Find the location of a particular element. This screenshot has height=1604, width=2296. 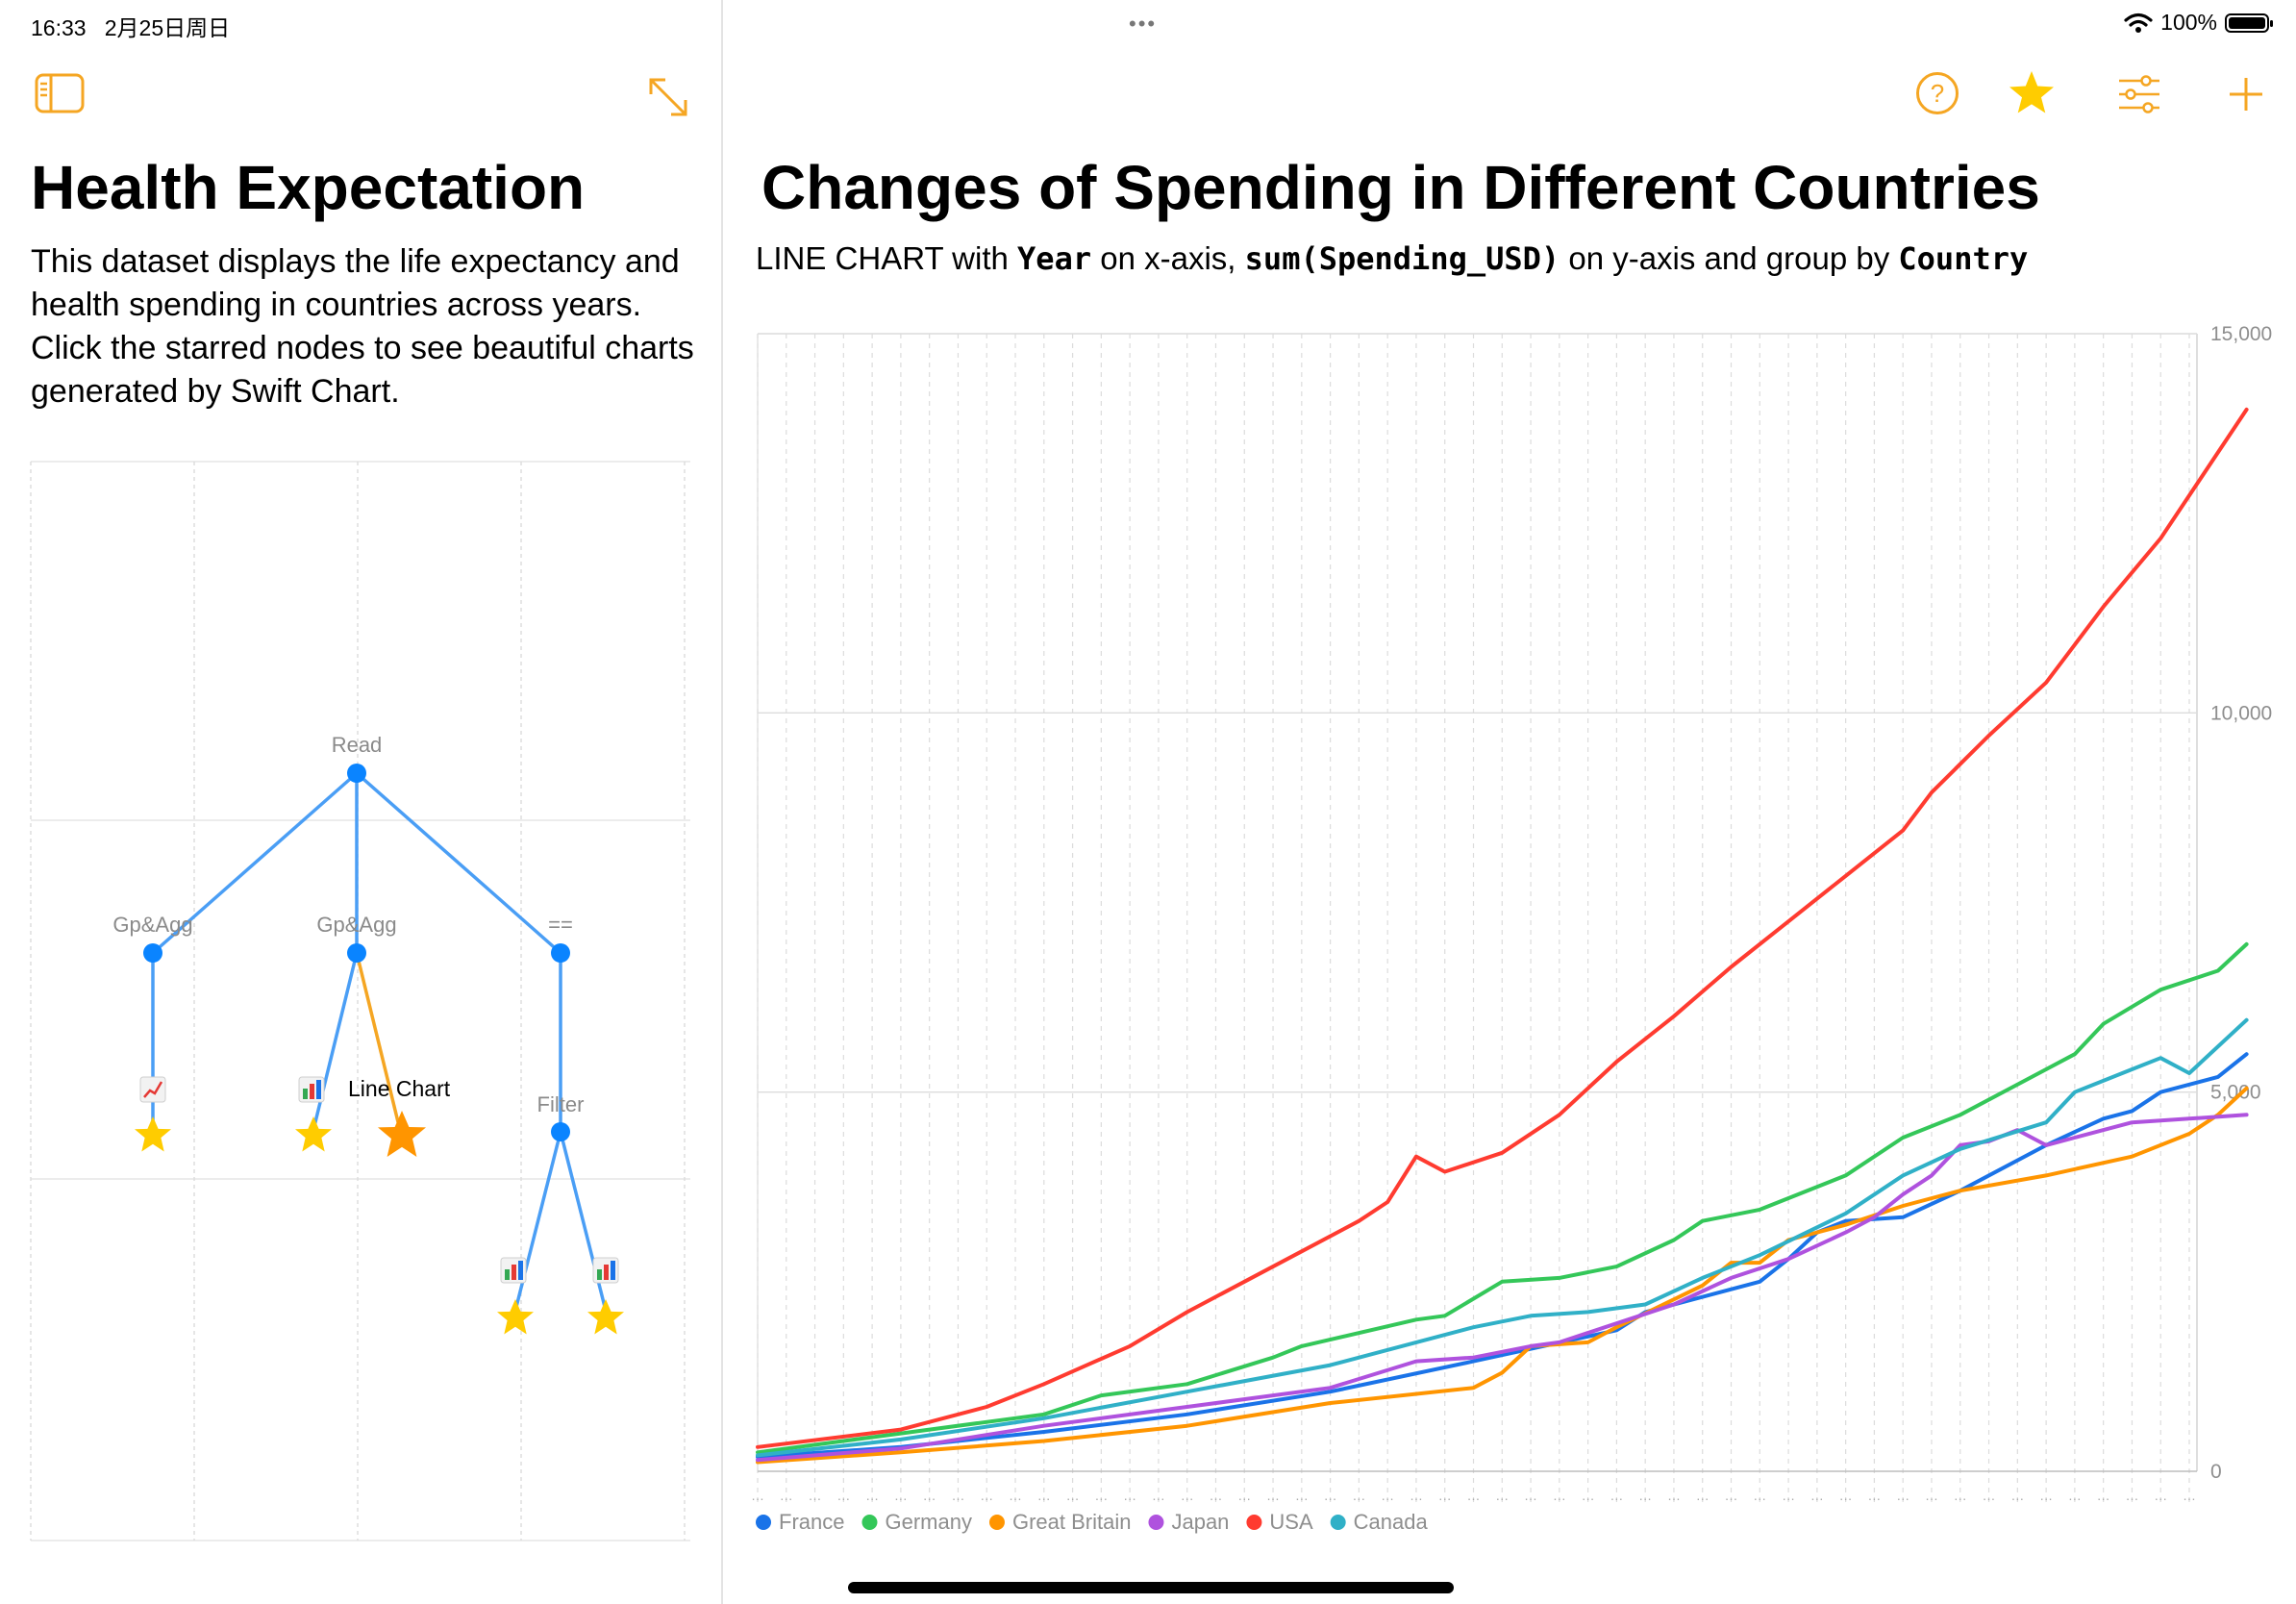

help-button: ? is located at coordinates (1937, 95).